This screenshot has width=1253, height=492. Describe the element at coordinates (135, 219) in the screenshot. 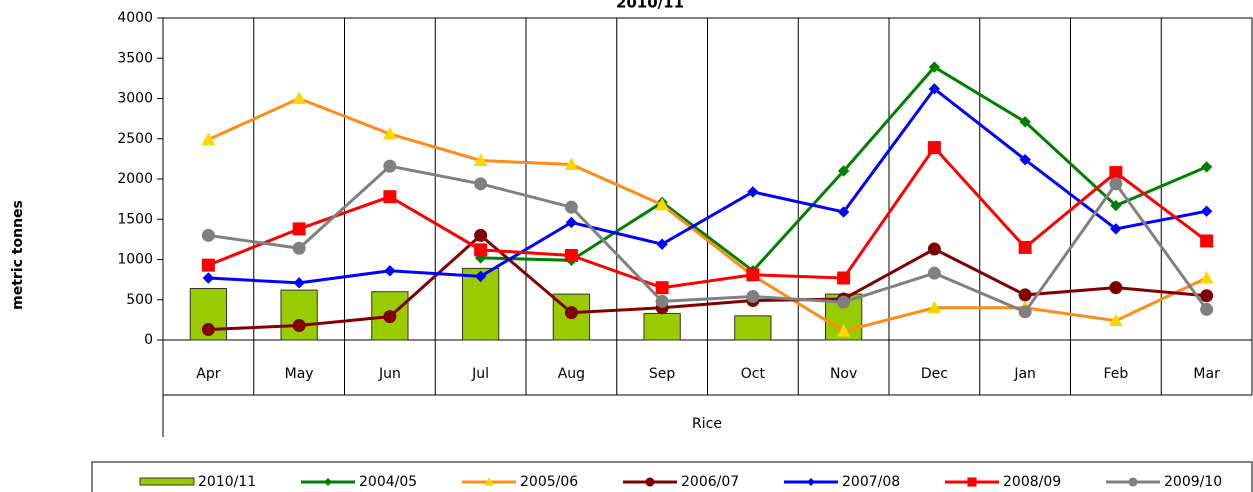

I see `y-tick-label: 1500` at that location.